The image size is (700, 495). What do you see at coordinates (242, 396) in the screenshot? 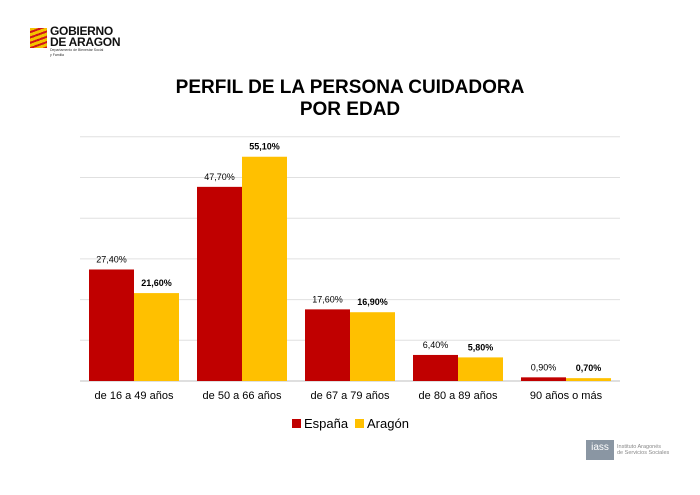
I see `x-tick-label: de 50 a 66 años` at bounding box center [242, 396].